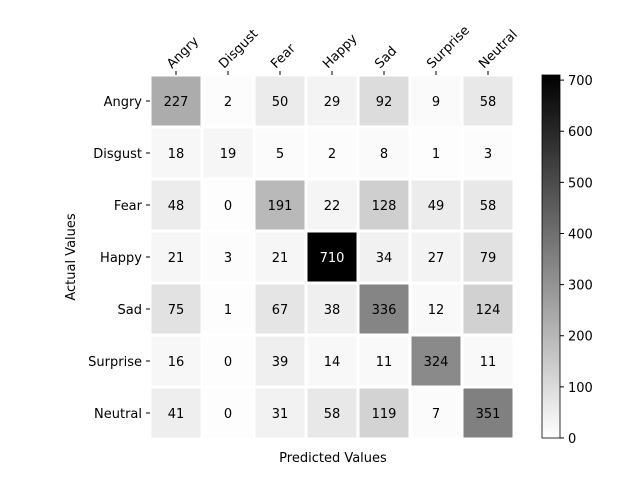 The image size is (640, 484). Describe the element at coordinates (183, 53) in the screenshot. I see `x-tick-label: Angry` at that location.